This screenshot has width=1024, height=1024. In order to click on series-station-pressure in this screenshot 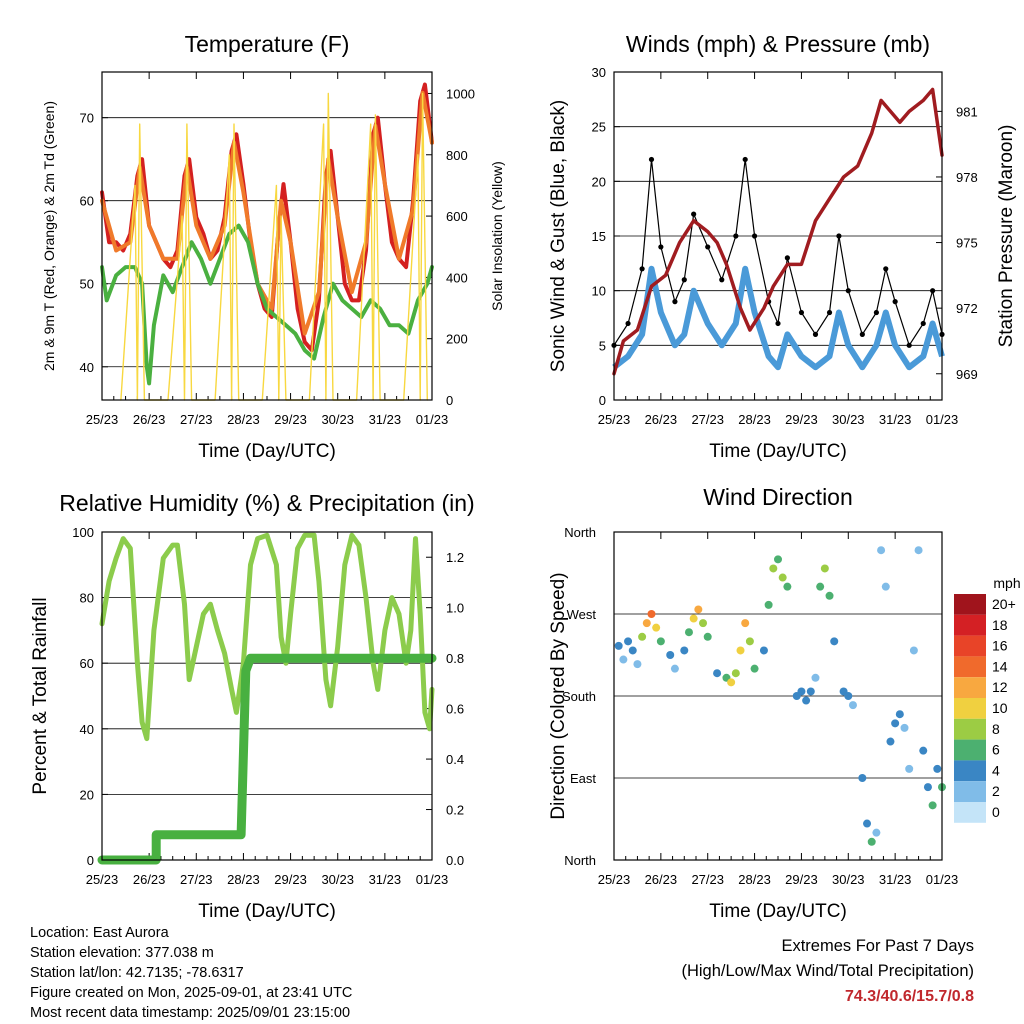, I will do `click(778, 231)`.